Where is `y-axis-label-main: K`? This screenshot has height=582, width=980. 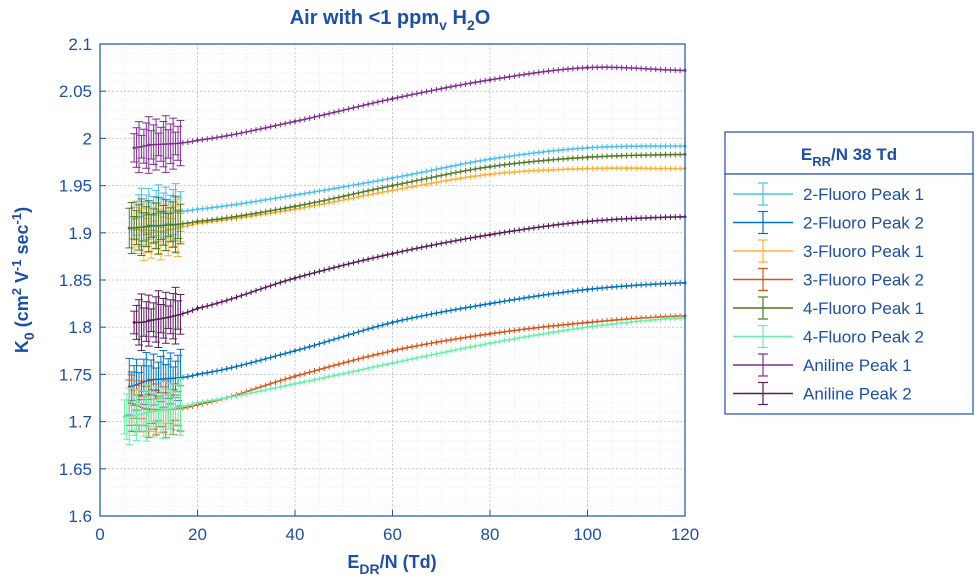 y-axis-label-main: K is located at coordinates (22, 346).